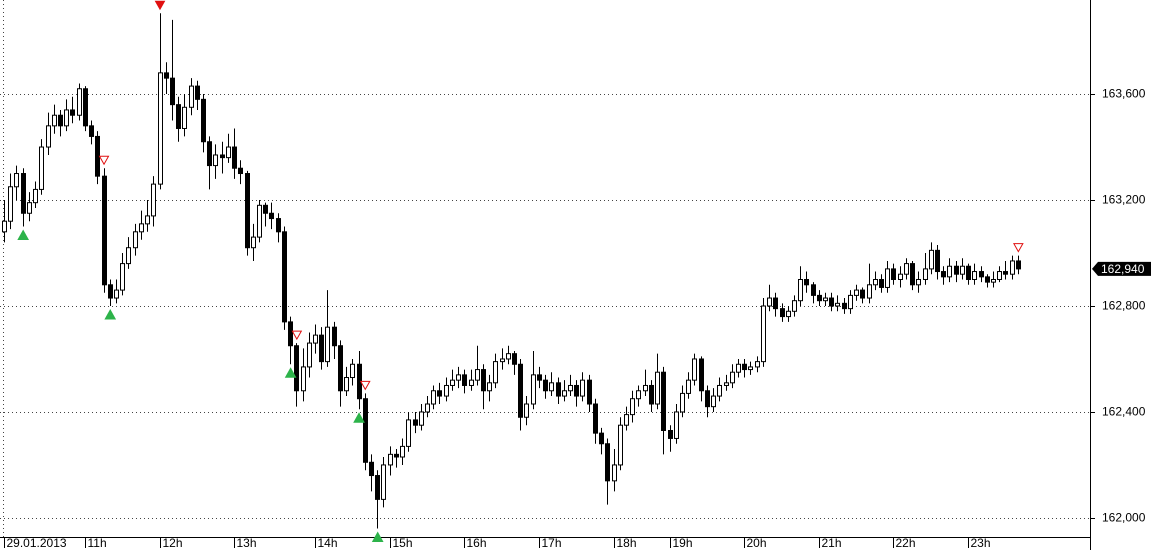  Describe the element at coordinates (683, 543) in the screenshot. I see `x-tick-label: 19h` at that location.